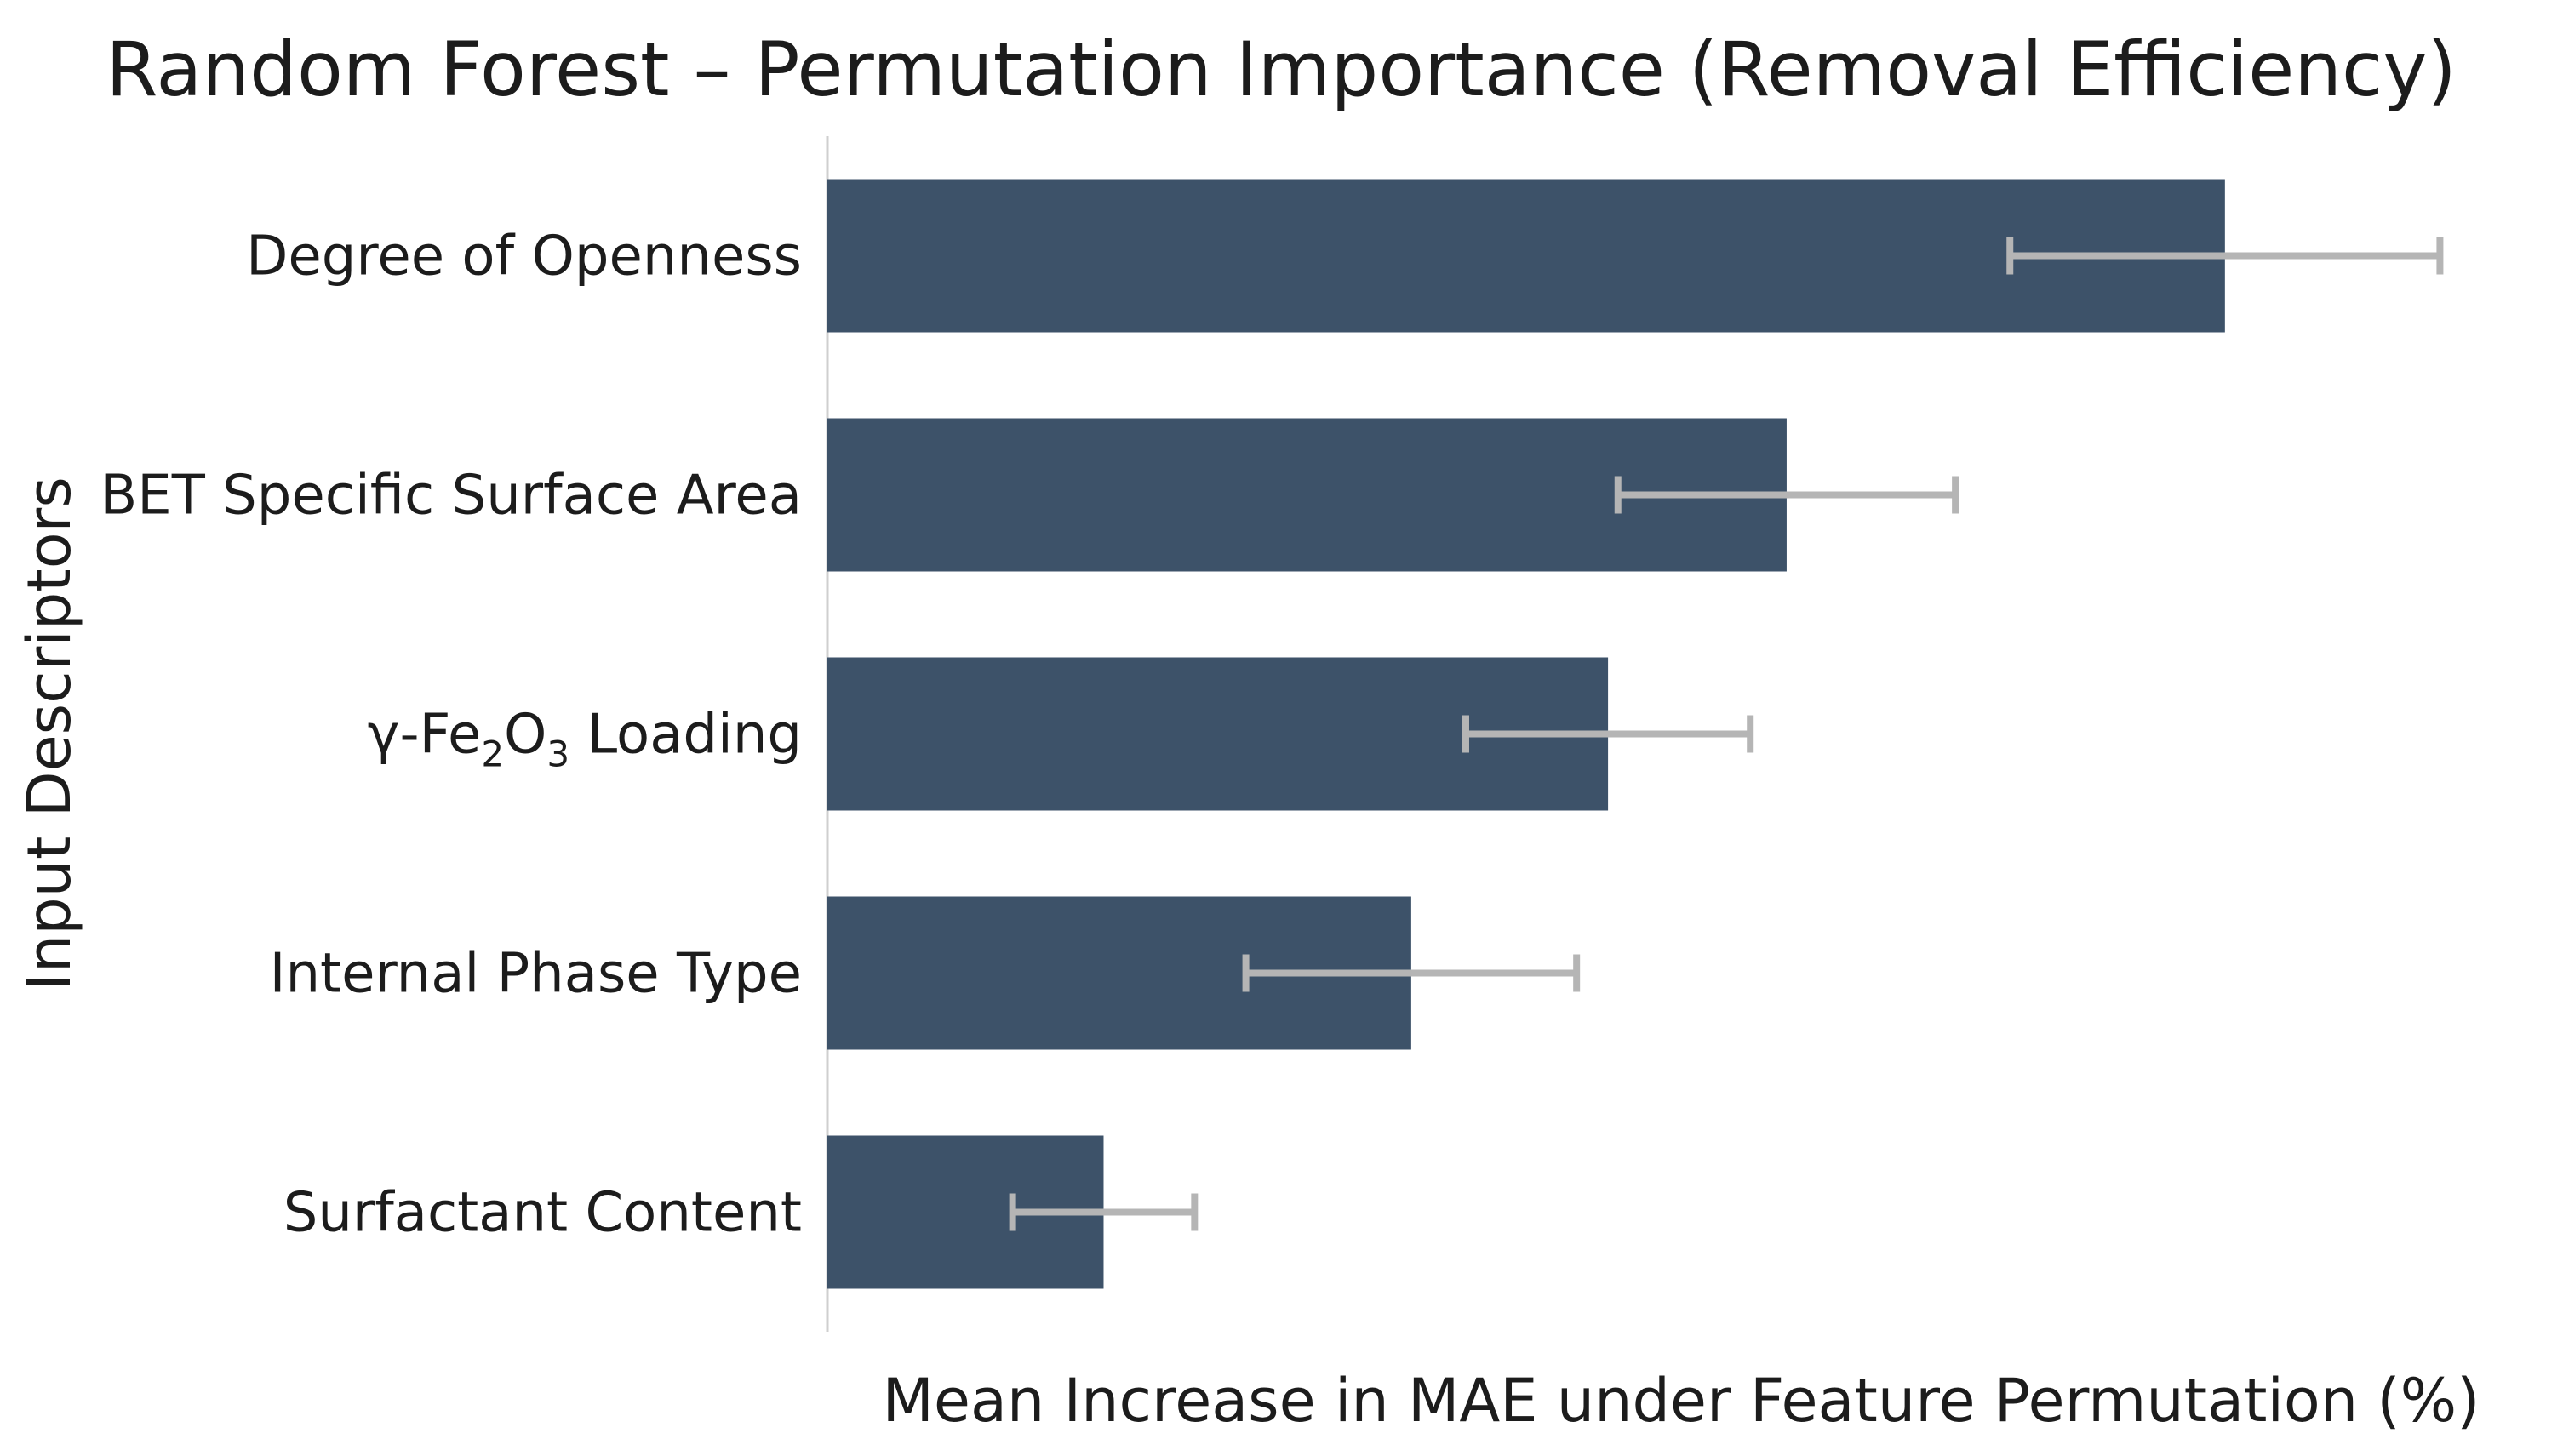  Describe the element at coordinates (451, 497) in the screenshot. I see `category-label-2: BET Specific Surface Area` at that location.